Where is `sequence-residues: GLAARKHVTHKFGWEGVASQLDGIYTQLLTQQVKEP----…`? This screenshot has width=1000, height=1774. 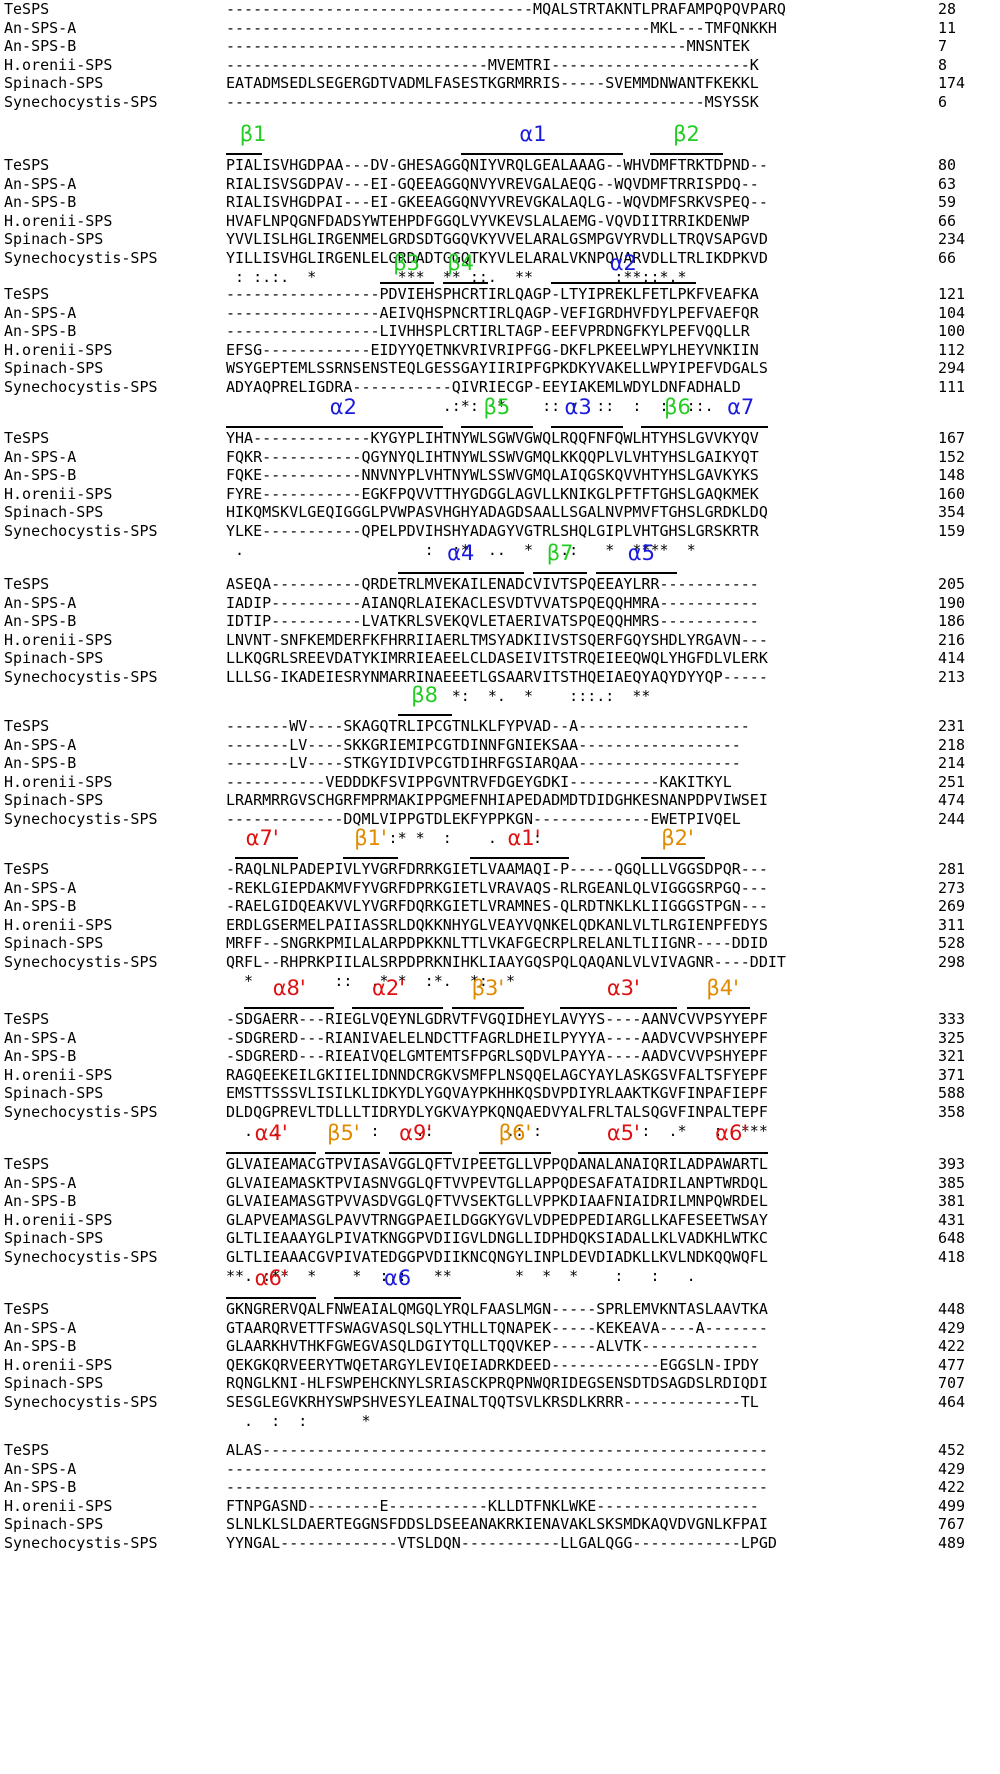 sequence-residues: GLAARKHVTHKFGWEGVASQLDGIYTQLLTQQVKEP----… is located at coordinates (492, 1346).